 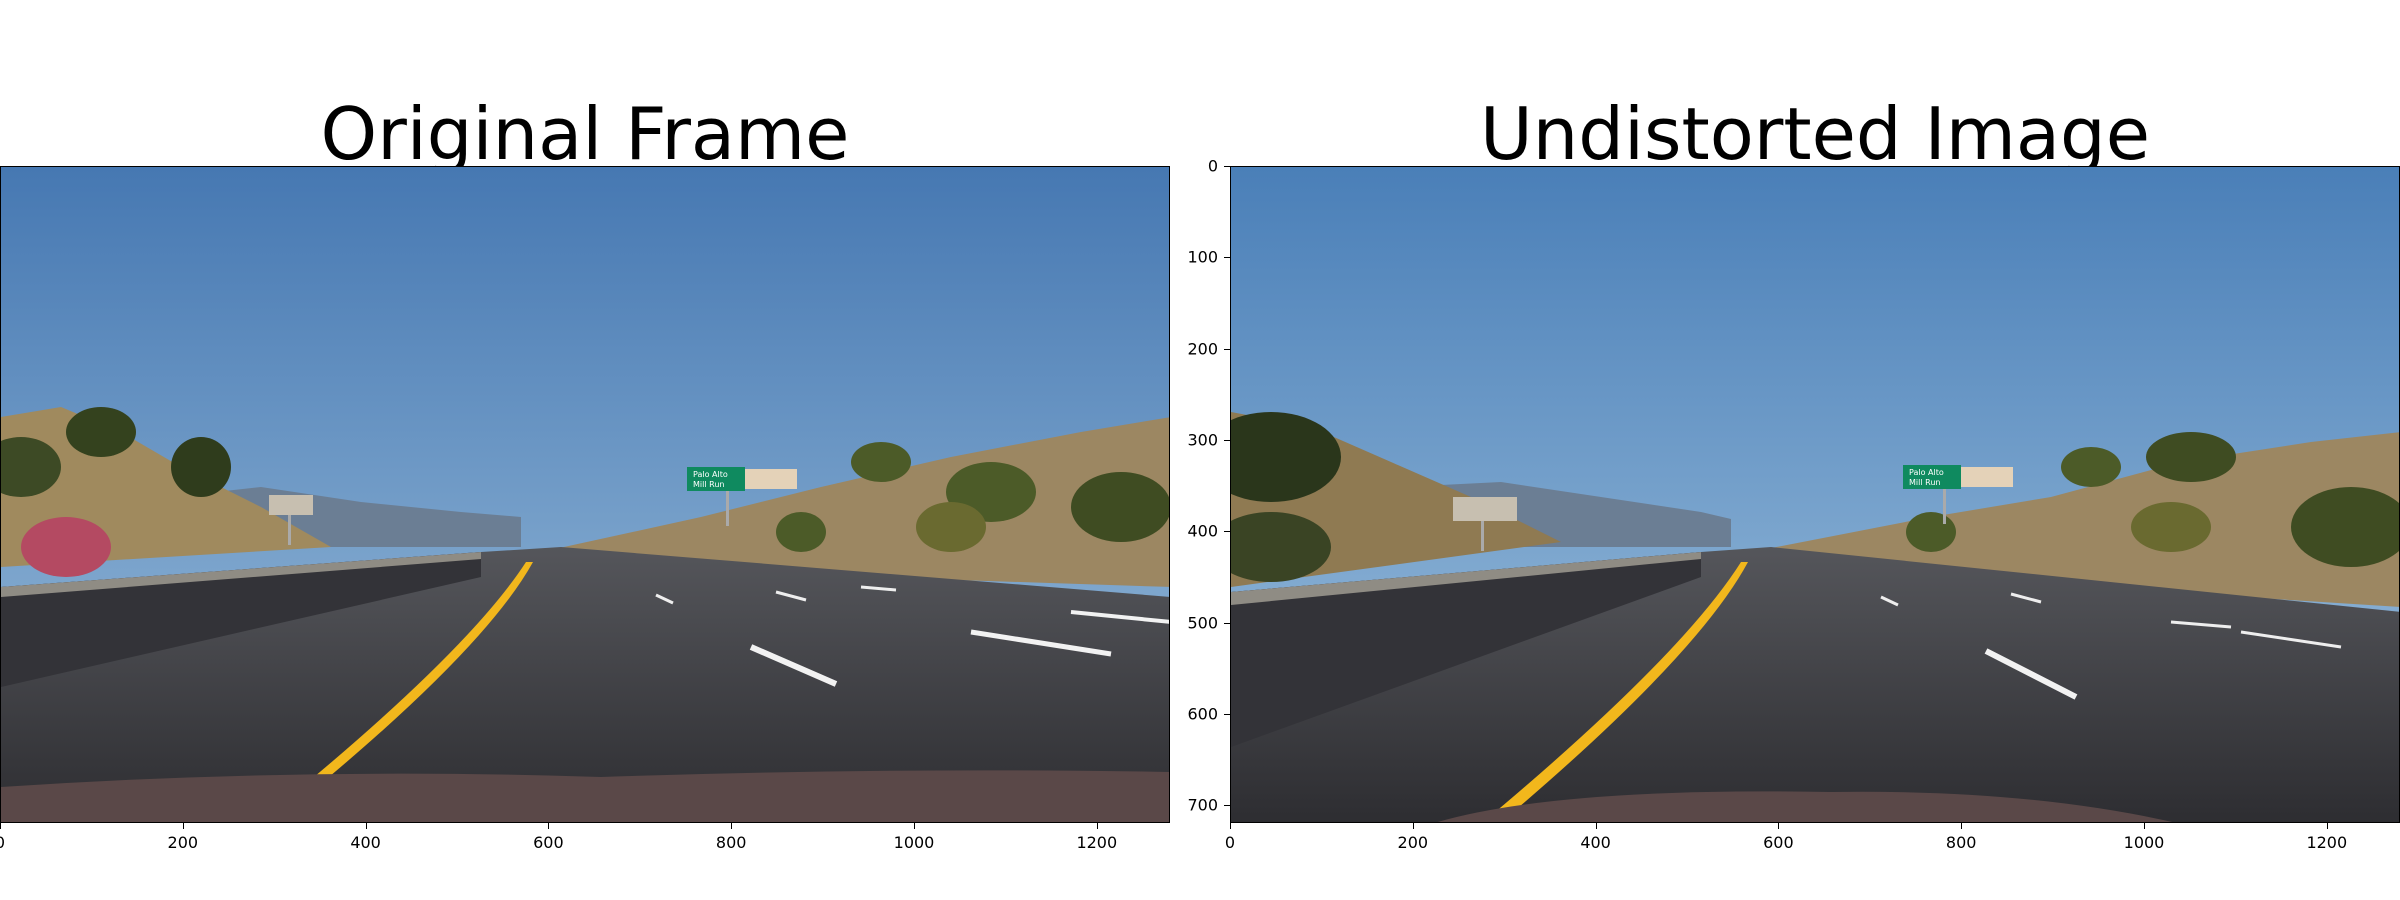 What do you see at coordinates (1212, 166) in the screenshot?
I see `y-tick-label: 0` at bounding box center [1212, 166].